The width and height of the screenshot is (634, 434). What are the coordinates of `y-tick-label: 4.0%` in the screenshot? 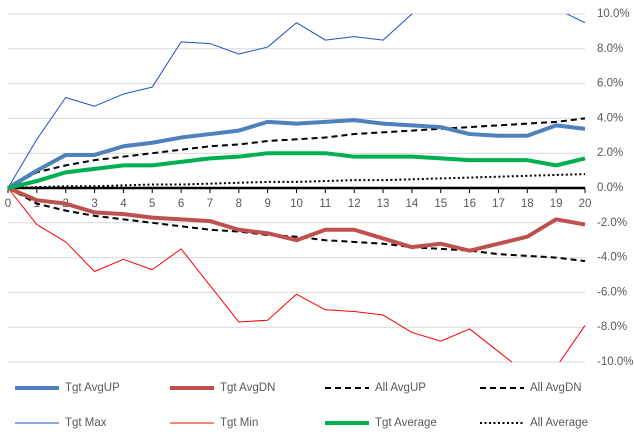 It's located at (610, 118).